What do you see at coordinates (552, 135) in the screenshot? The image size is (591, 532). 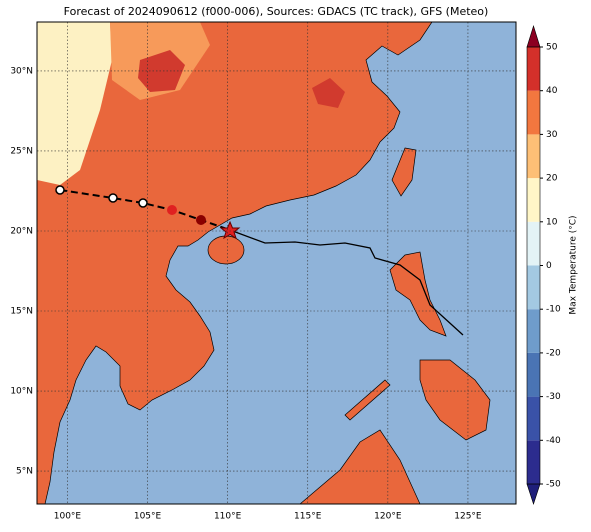 I see `colorbar-tick-label: 30` at bounding box center [552, 135].